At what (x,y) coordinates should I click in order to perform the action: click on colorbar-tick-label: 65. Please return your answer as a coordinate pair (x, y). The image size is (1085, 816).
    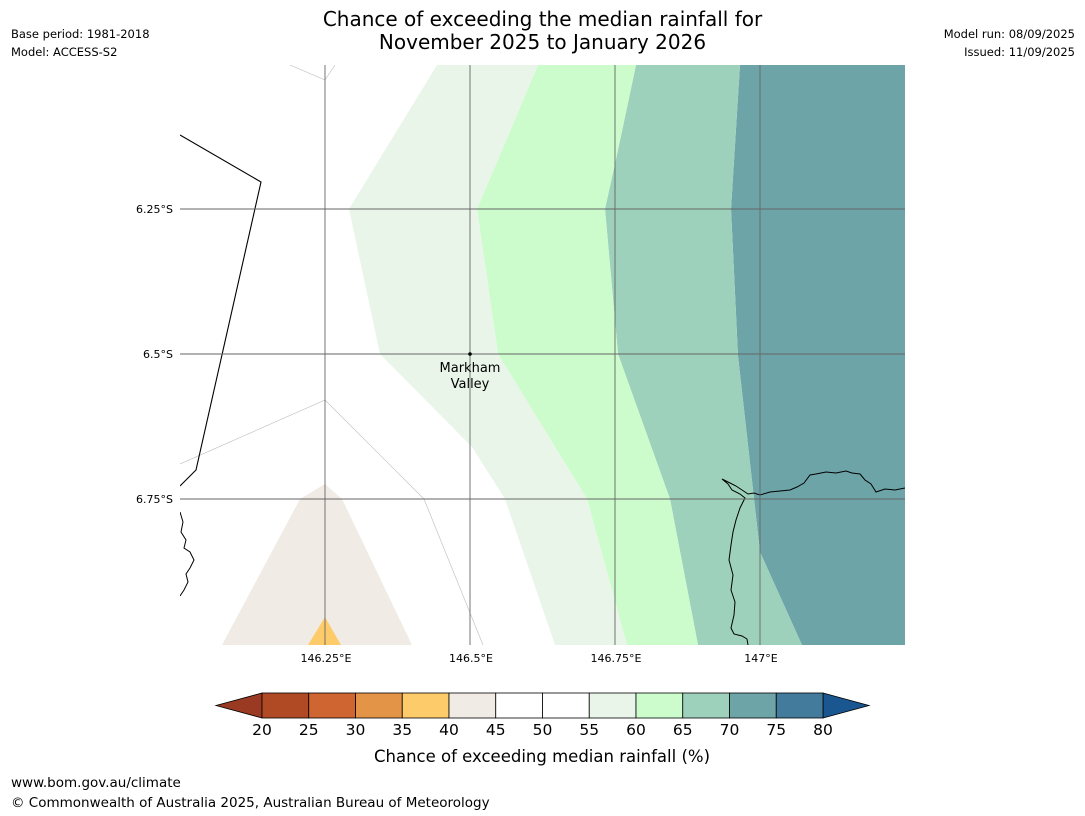
    Looking at the image, I should click on (683, 730).